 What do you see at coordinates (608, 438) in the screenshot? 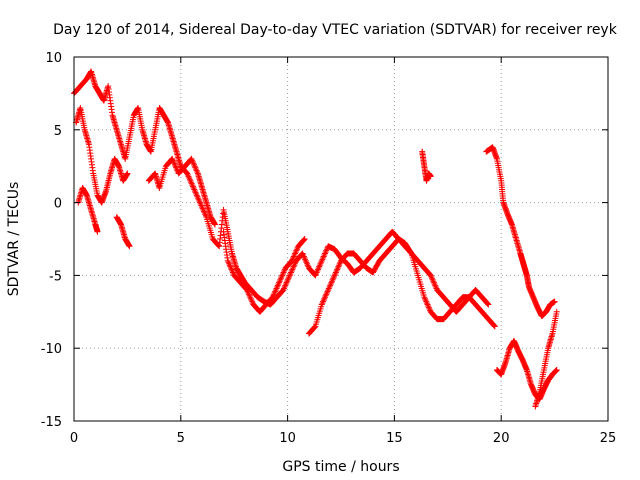
I see `x-tick-label: 25` at bounding box center [608, 438].